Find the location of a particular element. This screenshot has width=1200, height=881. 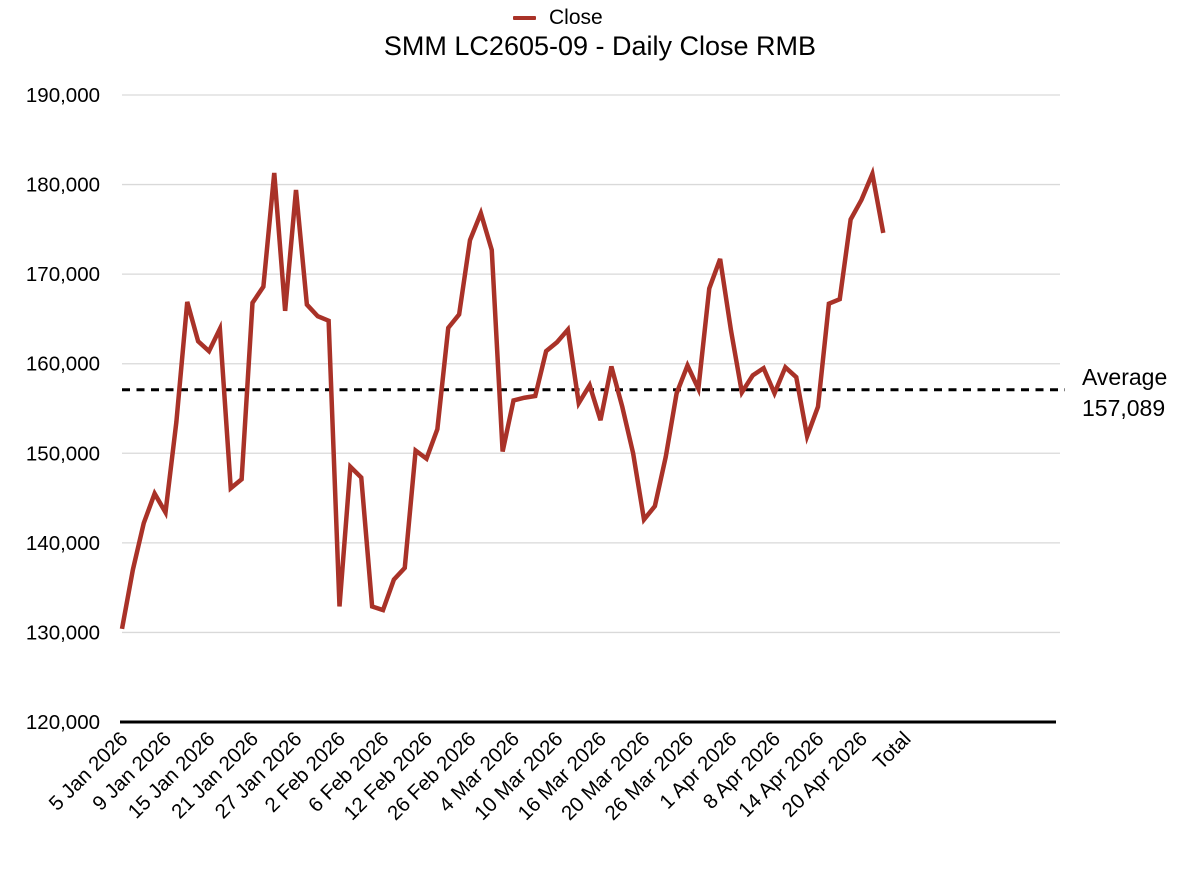

legend-item-close: Close is located at coordinates (558, 18).